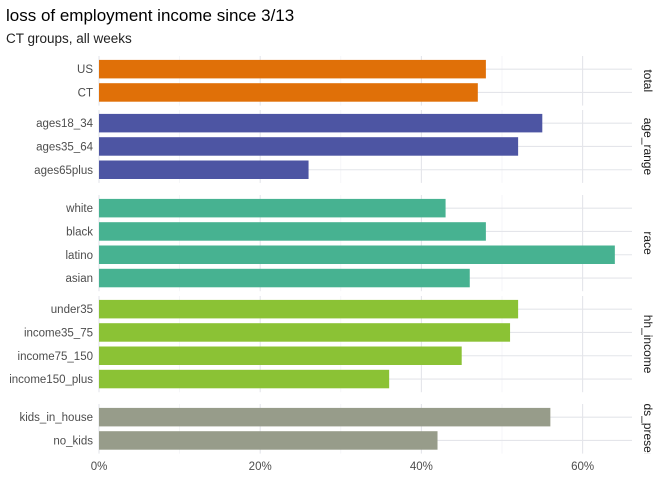 The image size is (672, 485). Describe the element at coordinates (79, 209) in the screenshot. I see `category-label-white: white` at that location.